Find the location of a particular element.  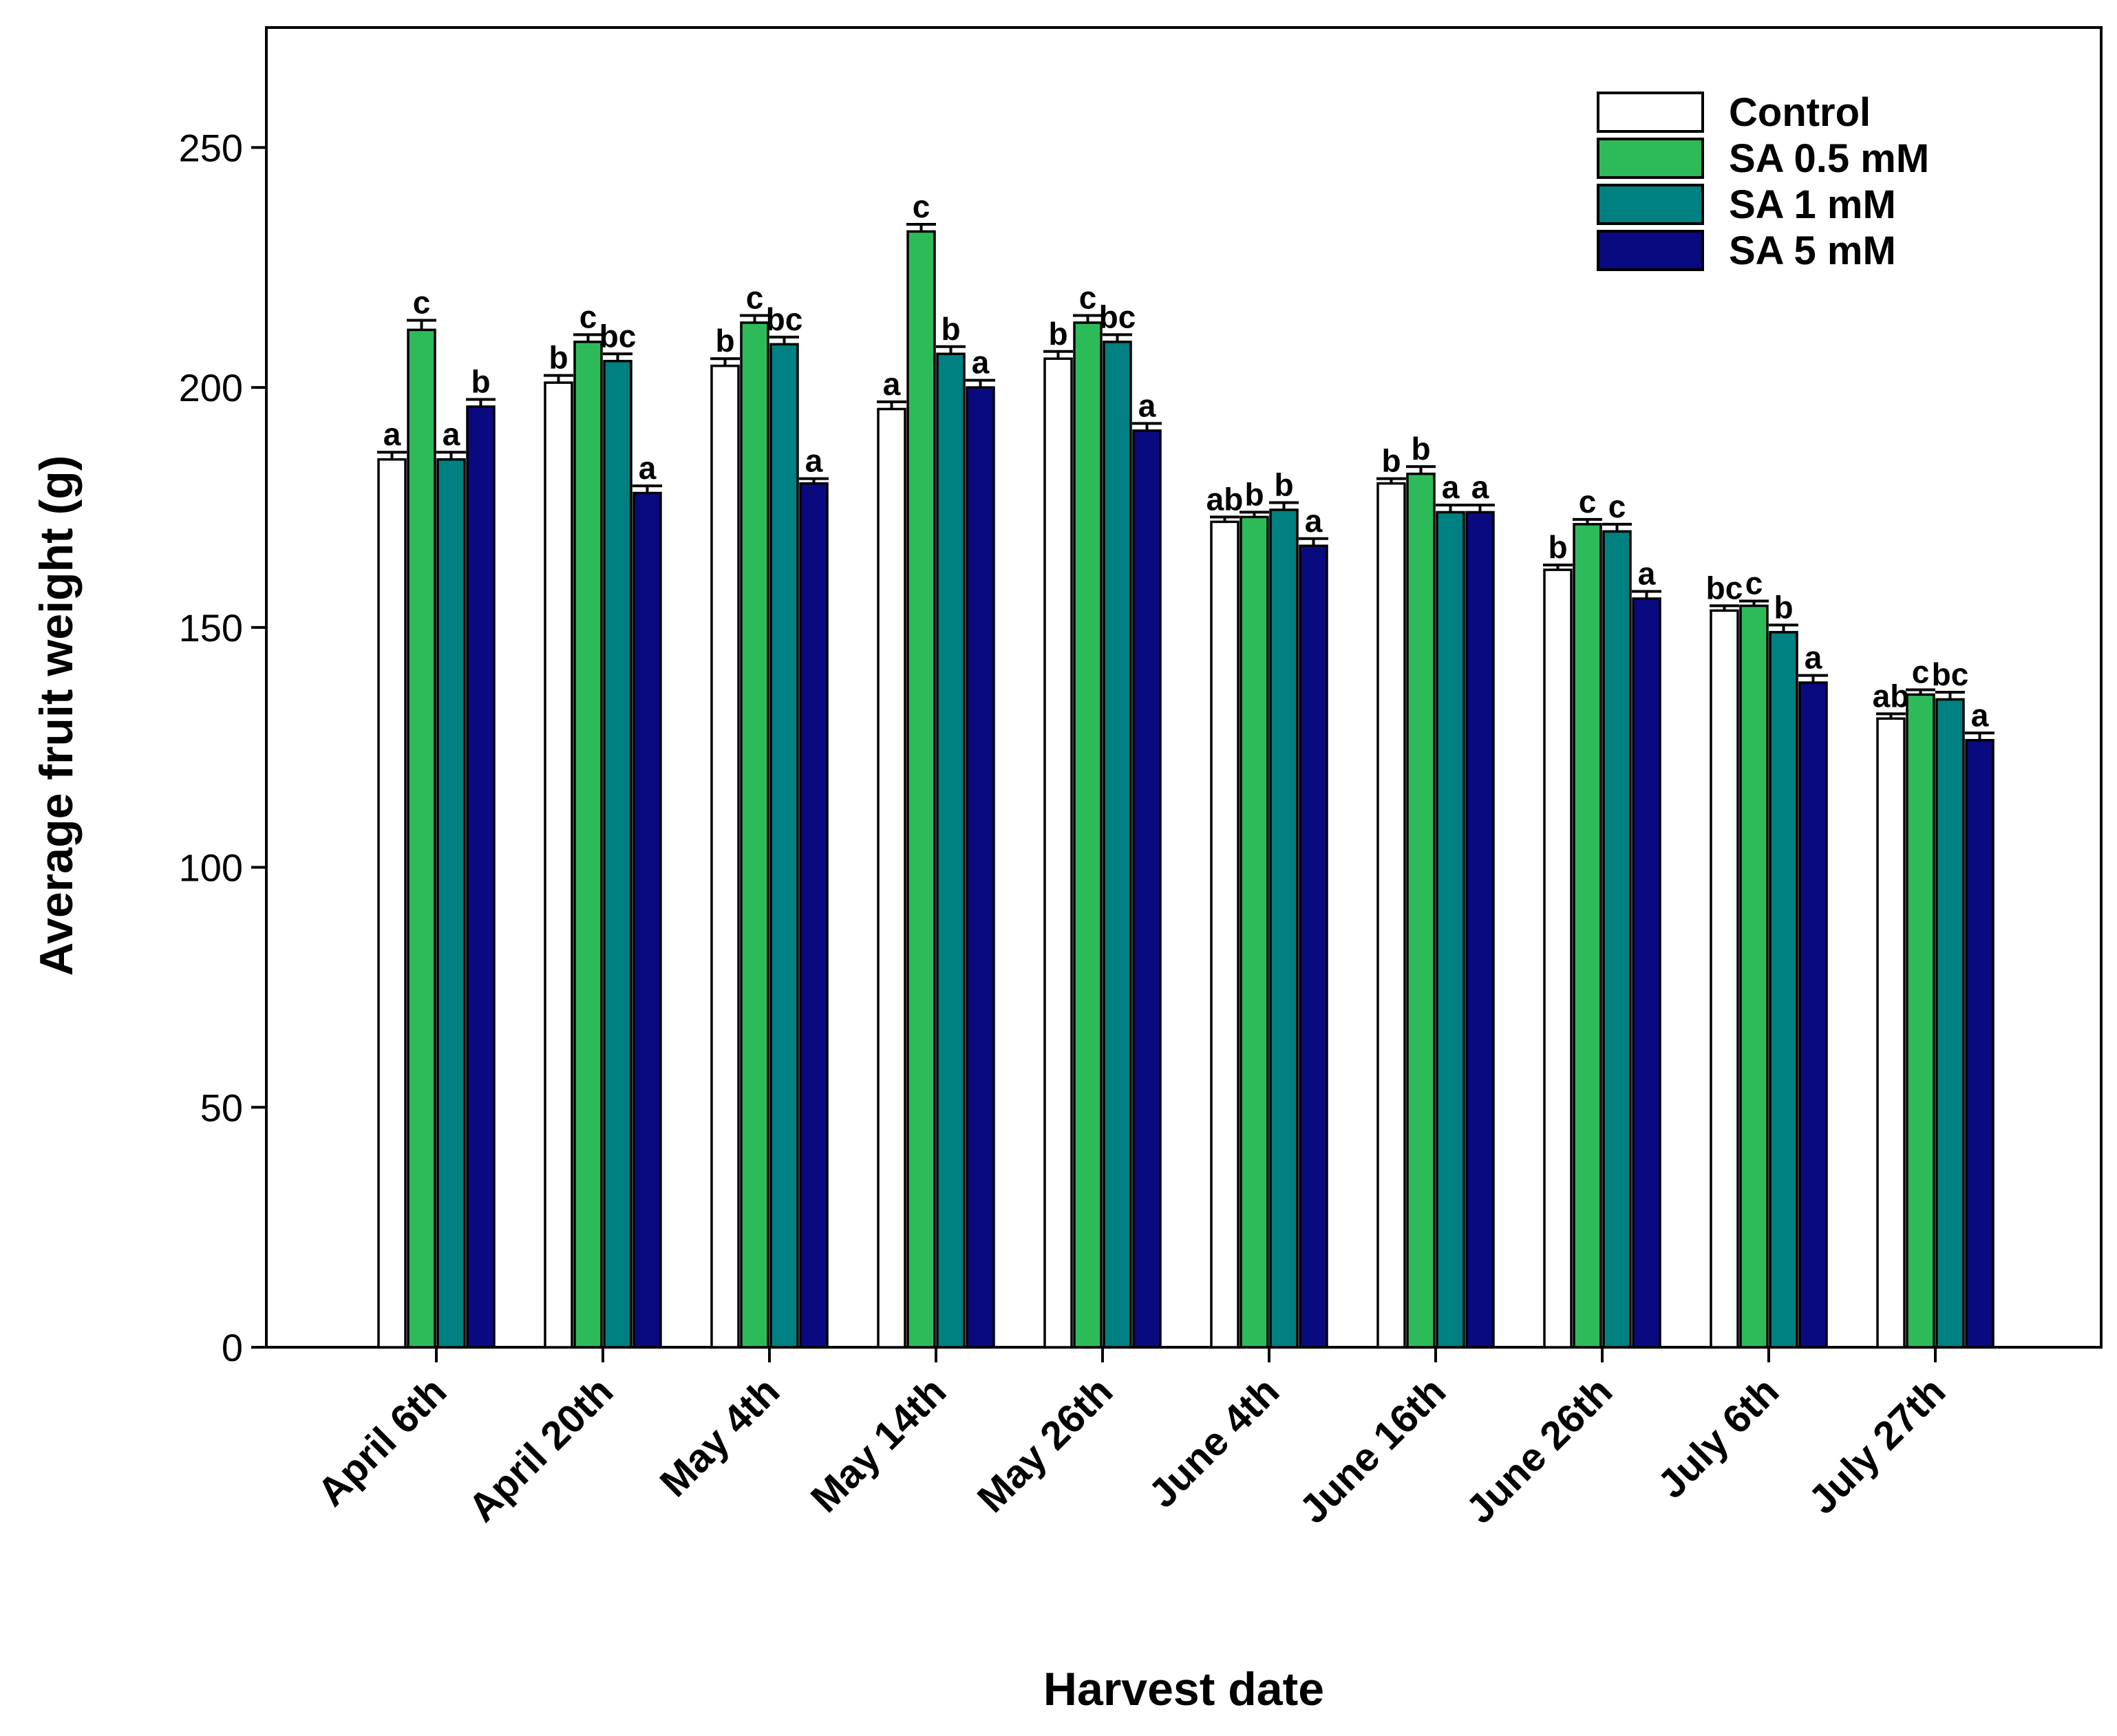

y-tick-label: 0 is located at coordinates (232, 1347).